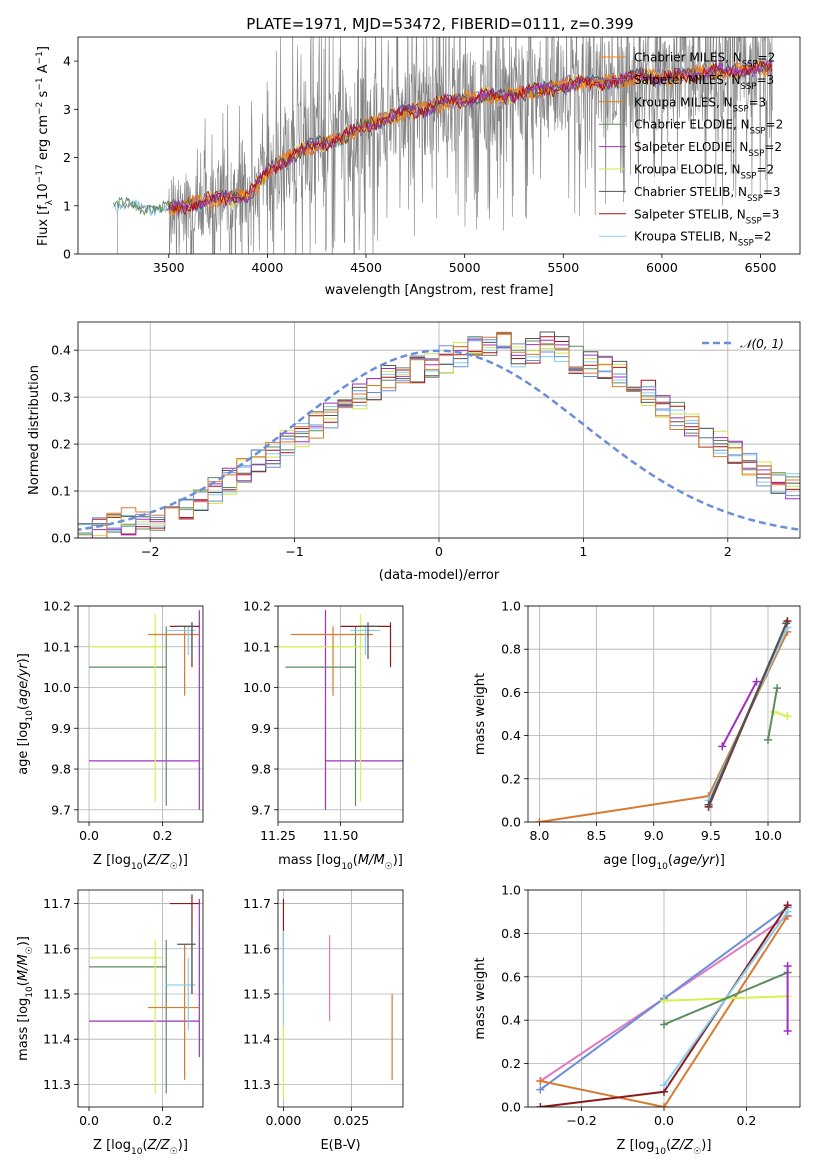 Image resolution: width=819 pixels, height=1170 pixels. I want to click on data-spectrum, so click(443, 145).